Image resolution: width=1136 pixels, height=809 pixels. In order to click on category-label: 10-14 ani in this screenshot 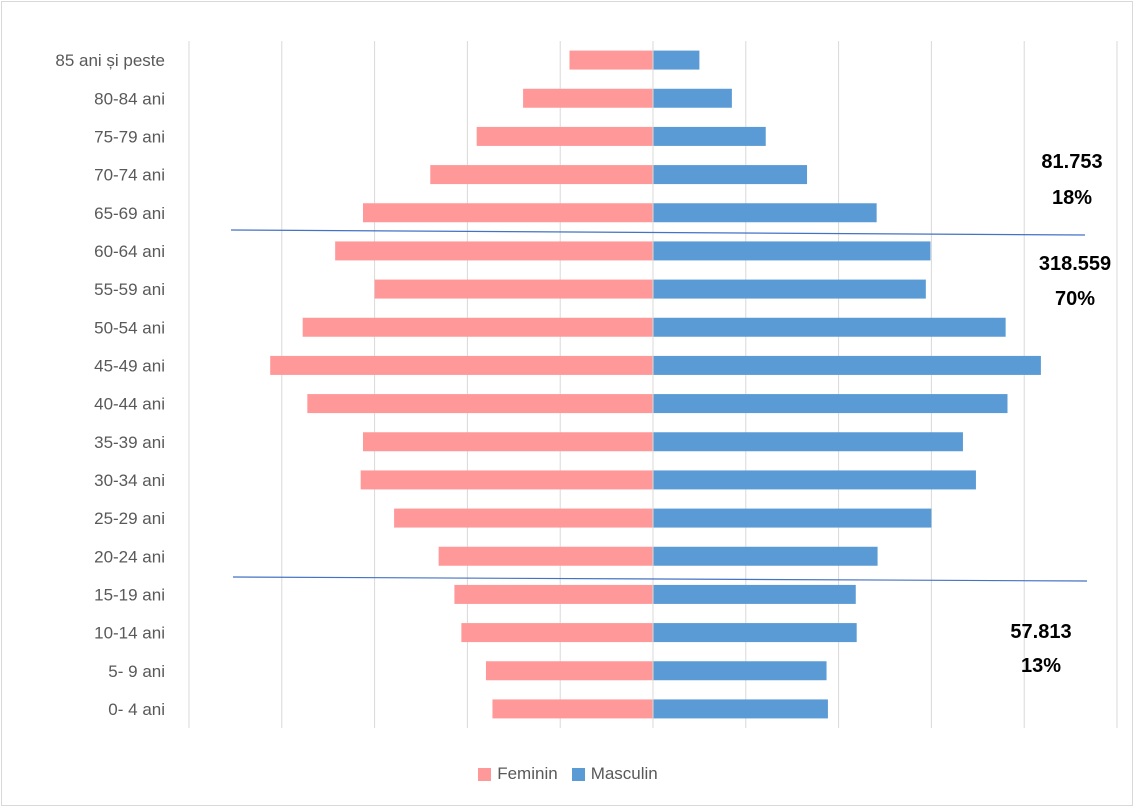, I will do `click(129, 633)`.